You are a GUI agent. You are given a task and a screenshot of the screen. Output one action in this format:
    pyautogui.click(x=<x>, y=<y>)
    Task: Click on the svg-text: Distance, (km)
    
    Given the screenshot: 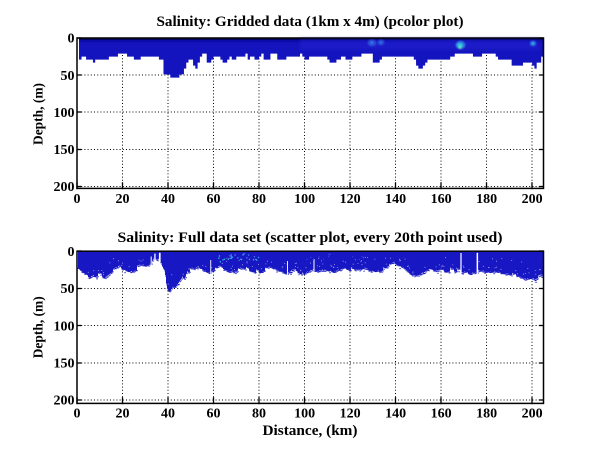 What is the action you would take?
    pyautogui.click(x=310, y=431)
    